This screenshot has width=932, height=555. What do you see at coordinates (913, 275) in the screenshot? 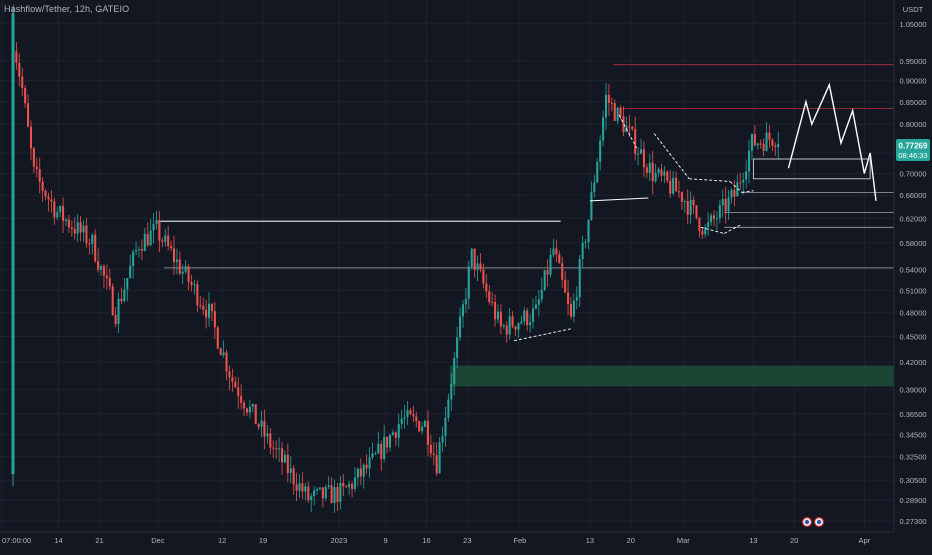
I see `price-axis-bg` at bounding box center [913, 275].